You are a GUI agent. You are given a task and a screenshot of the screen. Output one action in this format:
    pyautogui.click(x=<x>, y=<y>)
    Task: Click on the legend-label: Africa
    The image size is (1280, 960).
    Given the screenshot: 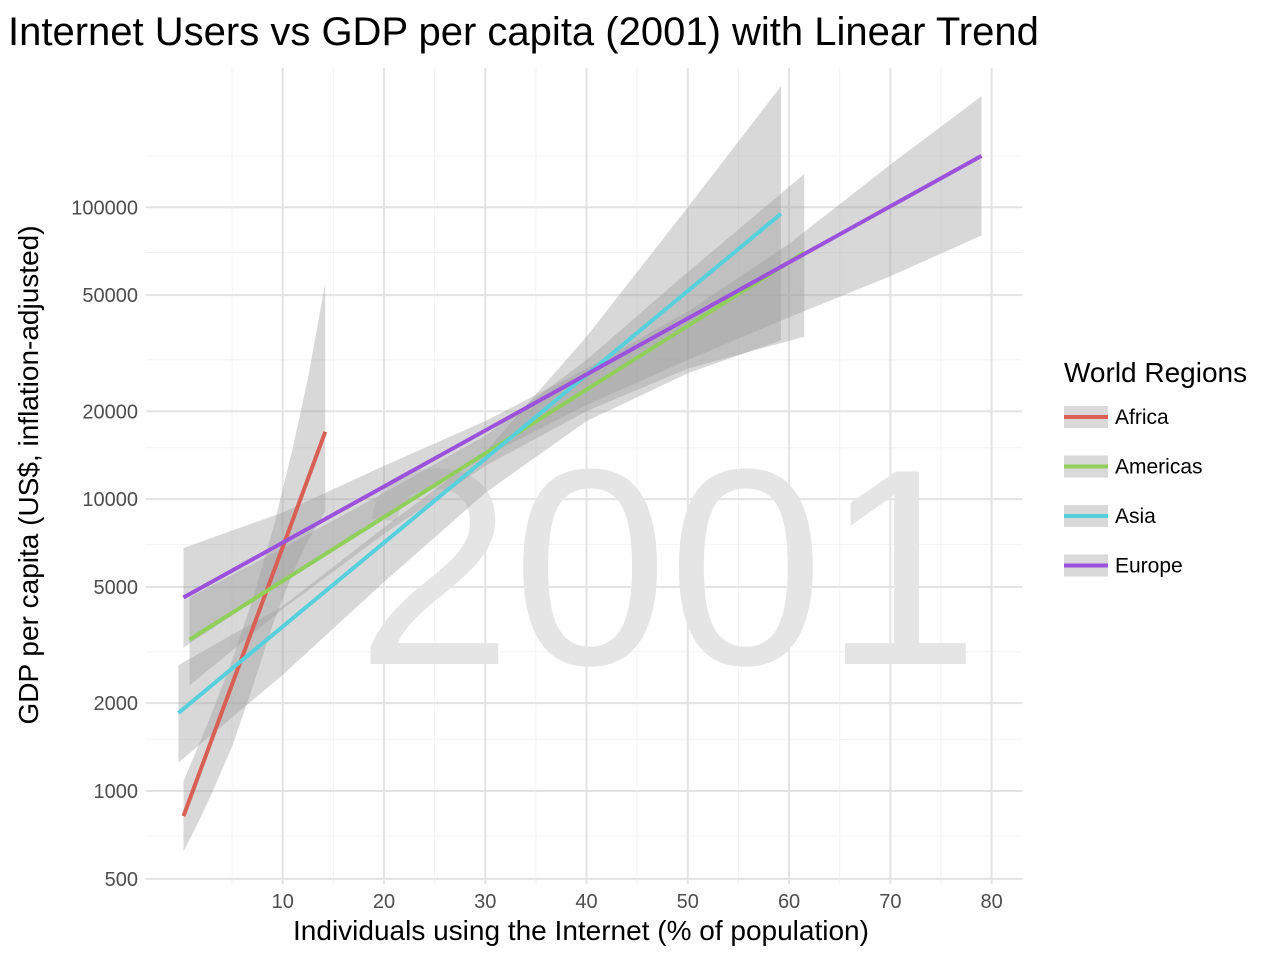 What is the action you would take?
    pyautogui.click(x=1142, y=417)
    